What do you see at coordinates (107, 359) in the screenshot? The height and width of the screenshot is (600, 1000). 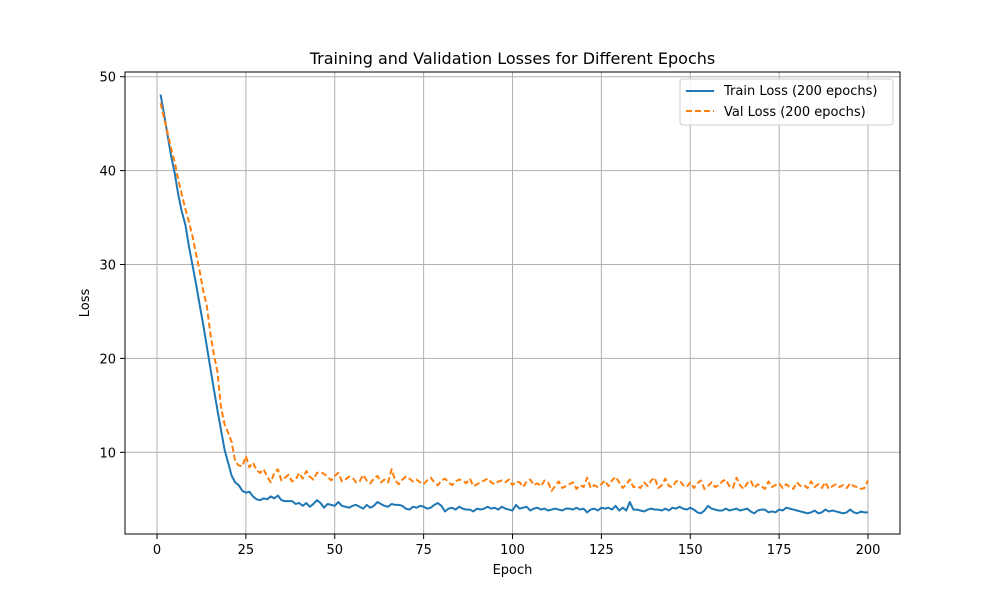 I see `y-tick-label: 20` at bounding box center [107, 359].